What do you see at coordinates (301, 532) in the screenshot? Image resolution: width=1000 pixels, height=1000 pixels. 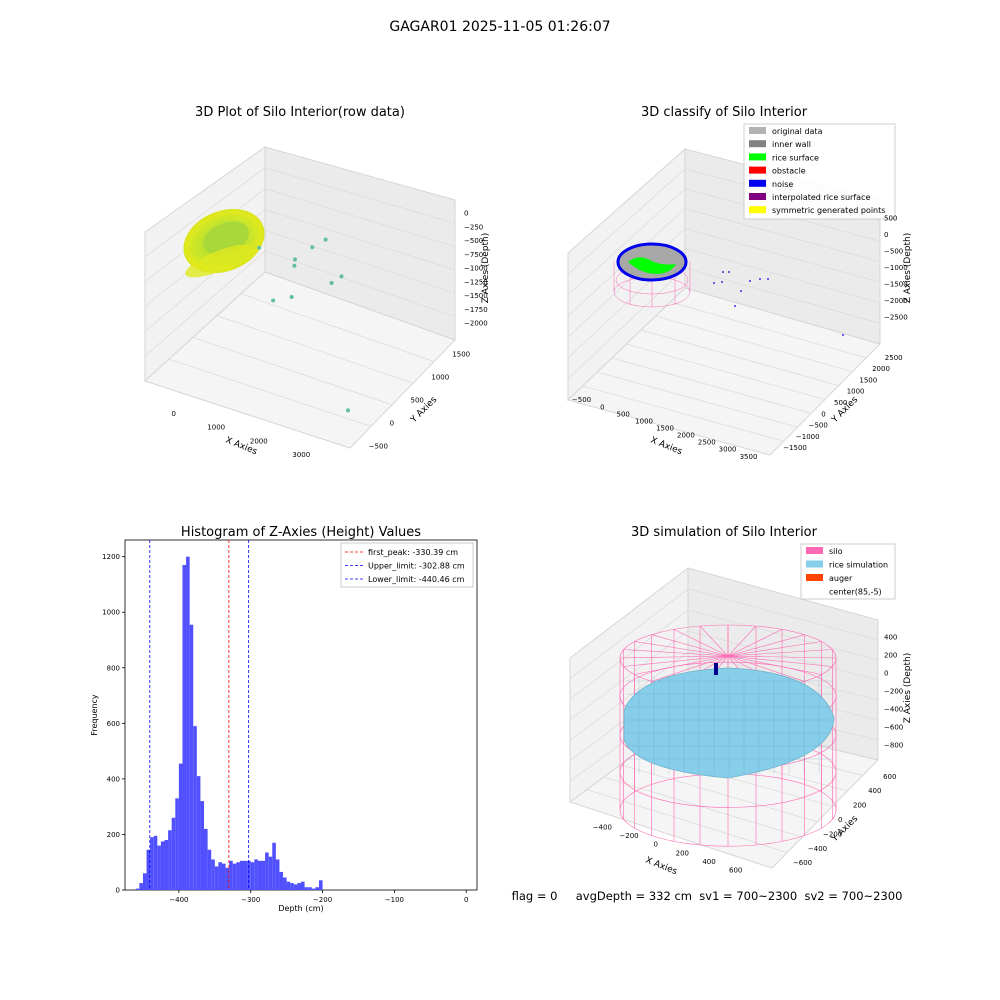 I see `panel3-title: Histogram of Z-Axies (Height) Values` at bounding box center [301, 532].